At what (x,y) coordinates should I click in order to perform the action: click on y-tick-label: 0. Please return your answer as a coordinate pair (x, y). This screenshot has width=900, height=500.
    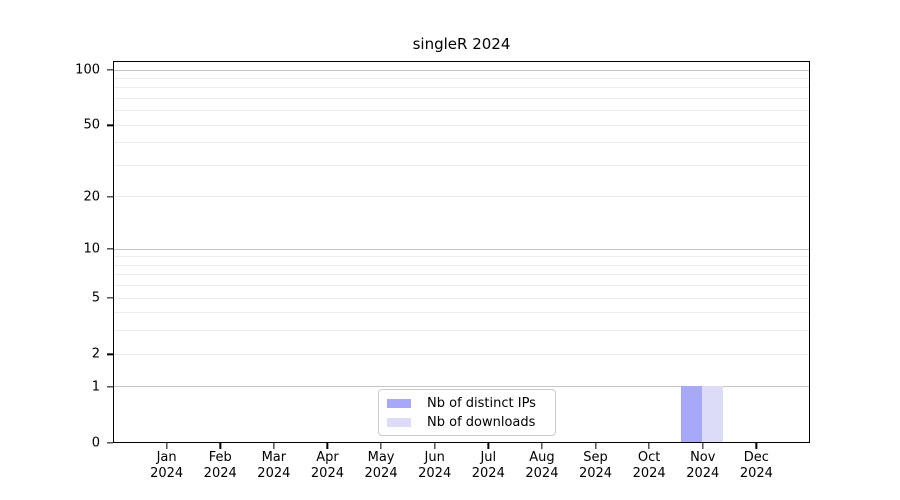
    Looking at the image, I should click on (95, 443).